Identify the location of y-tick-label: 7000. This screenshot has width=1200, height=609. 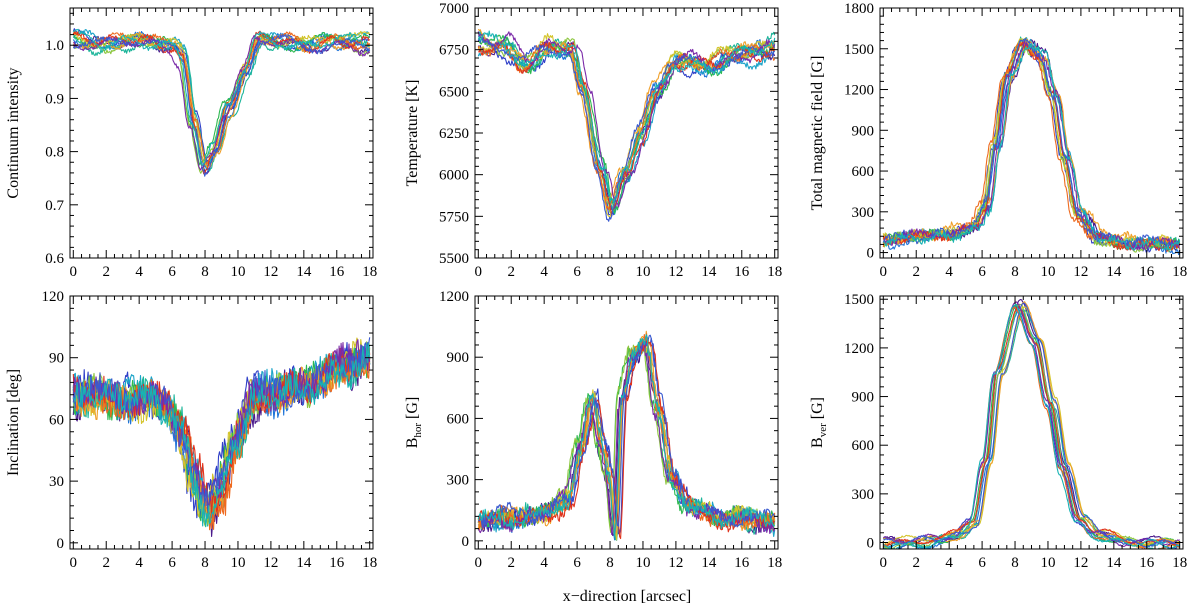
(454, 9).